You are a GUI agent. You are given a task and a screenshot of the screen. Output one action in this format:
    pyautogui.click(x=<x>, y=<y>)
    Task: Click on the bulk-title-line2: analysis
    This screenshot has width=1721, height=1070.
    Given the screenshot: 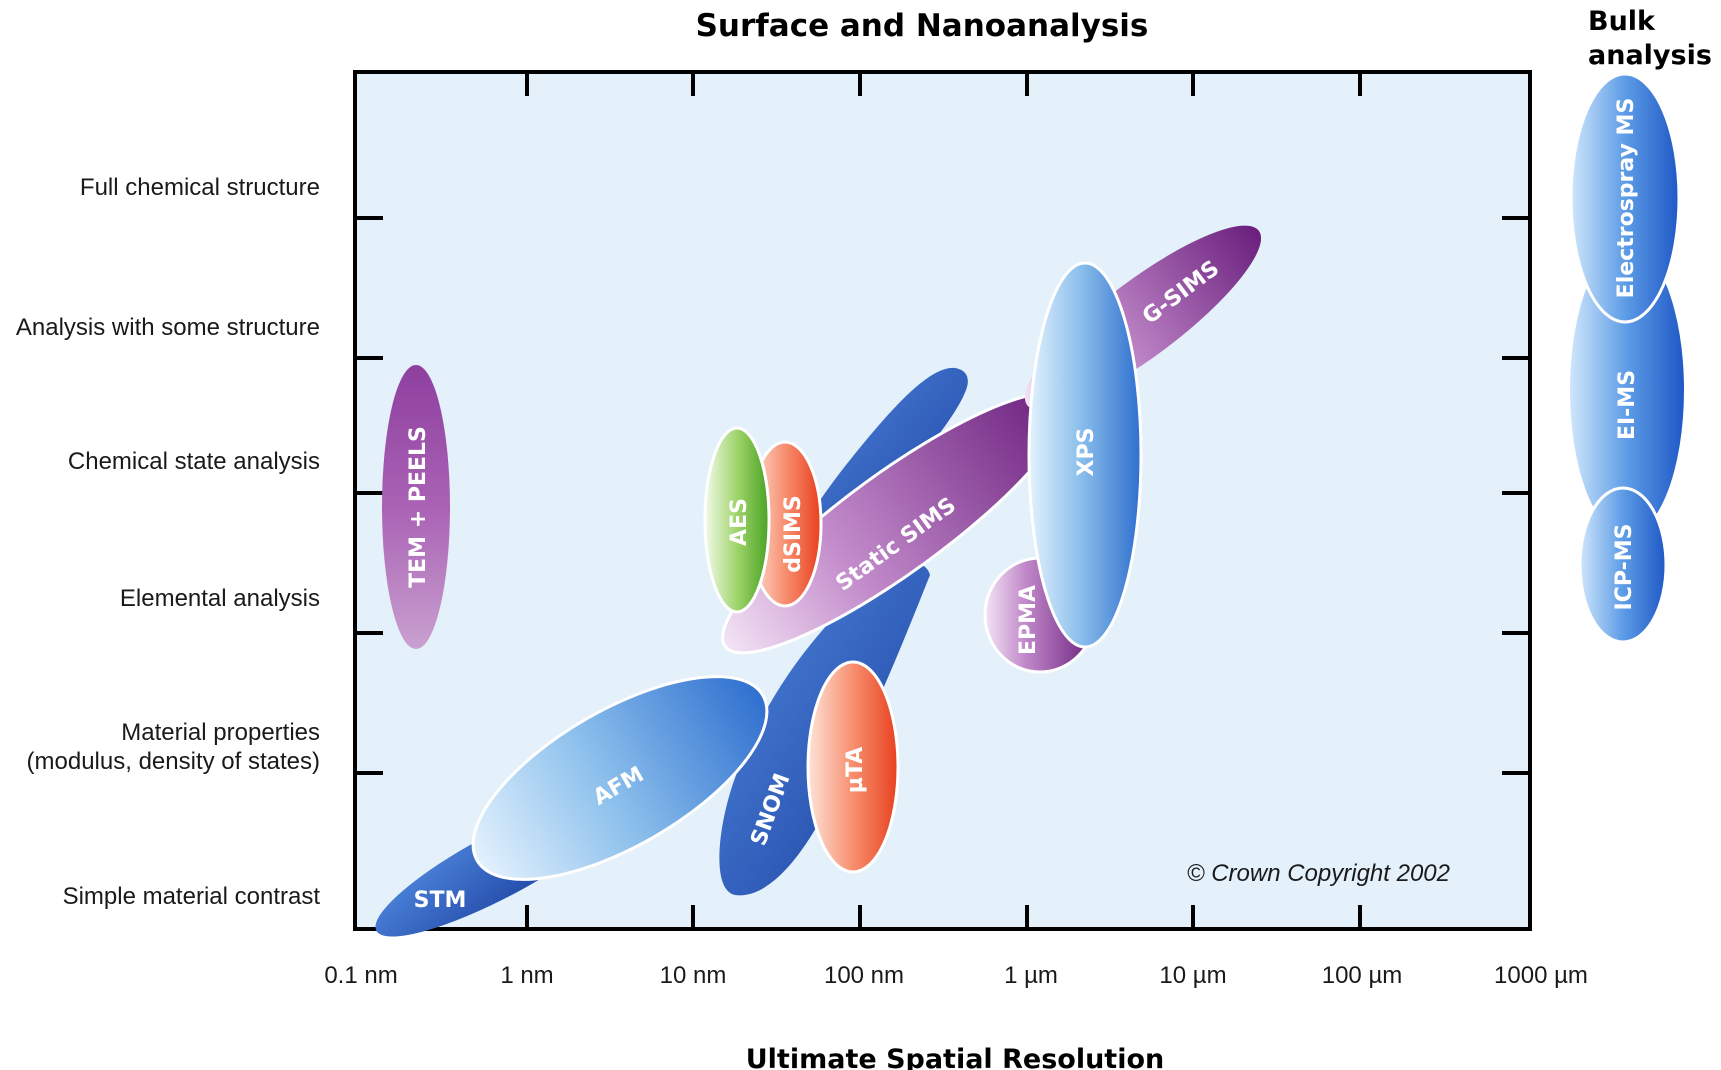 What is the action you would take?
    pyautogui.click(x=1650, y=55)
    